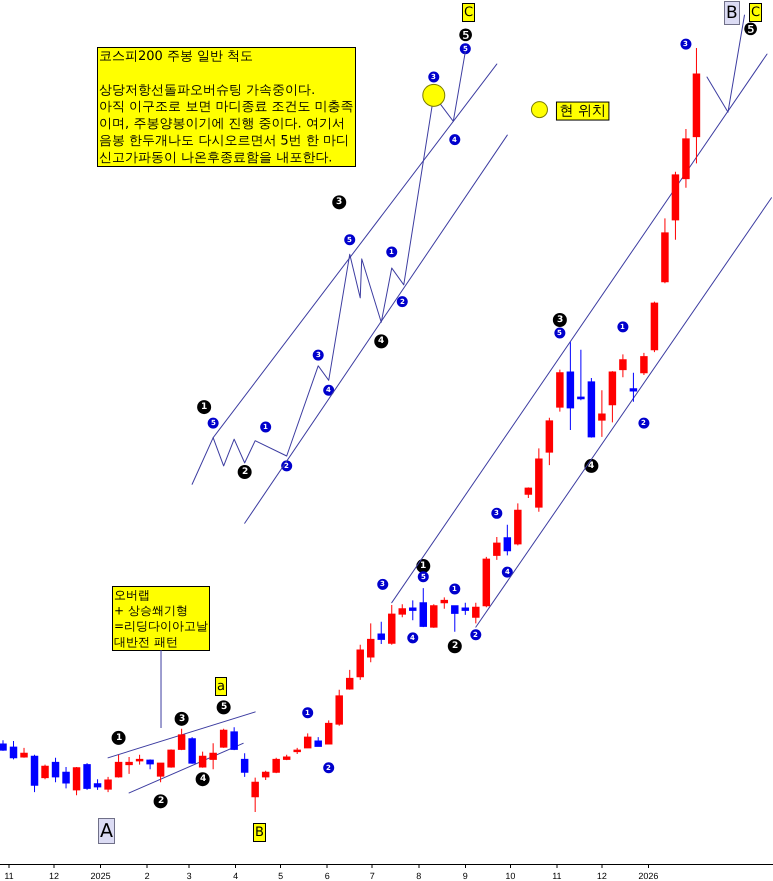  I want to click on x-tick-label: 7, so click(372, 875).